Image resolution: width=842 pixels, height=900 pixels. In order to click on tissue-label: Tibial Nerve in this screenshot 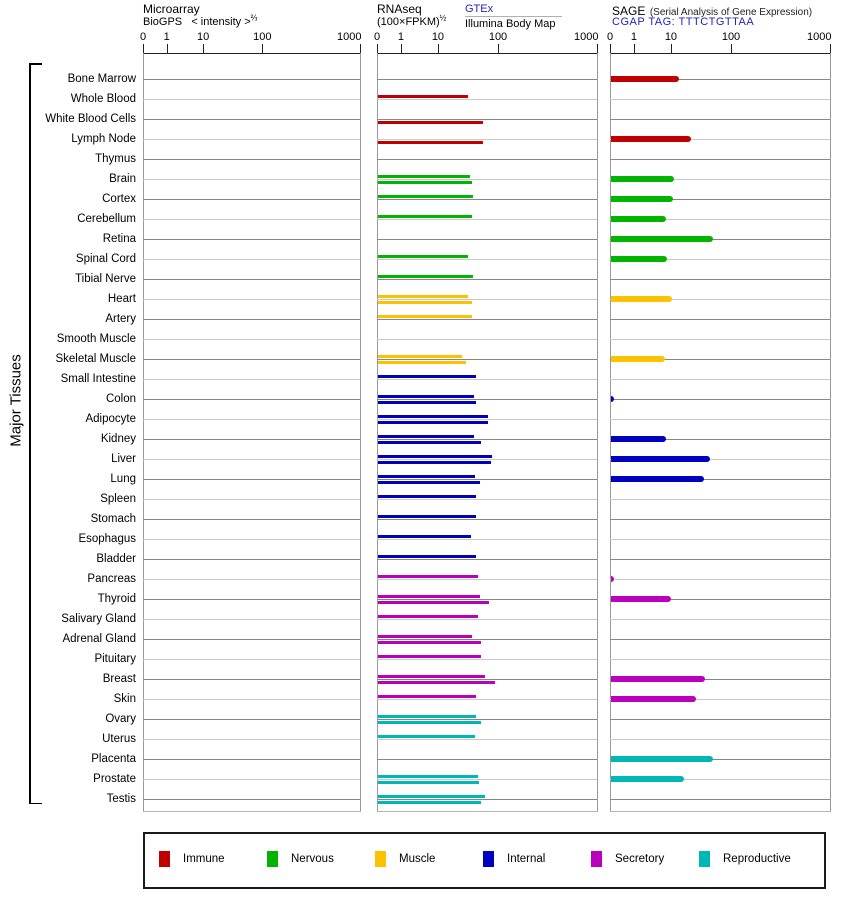, I will do `click(105, 279)`.